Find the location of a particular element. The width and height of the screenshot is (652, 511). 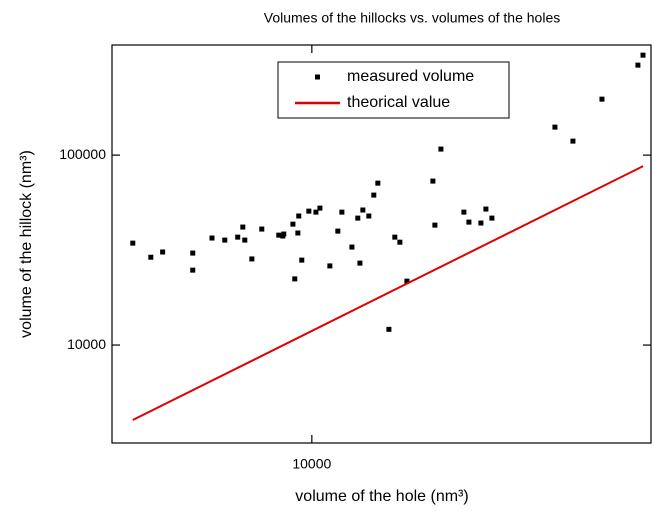

y-tick-label: 100000 is located at coordinates (82, 154).